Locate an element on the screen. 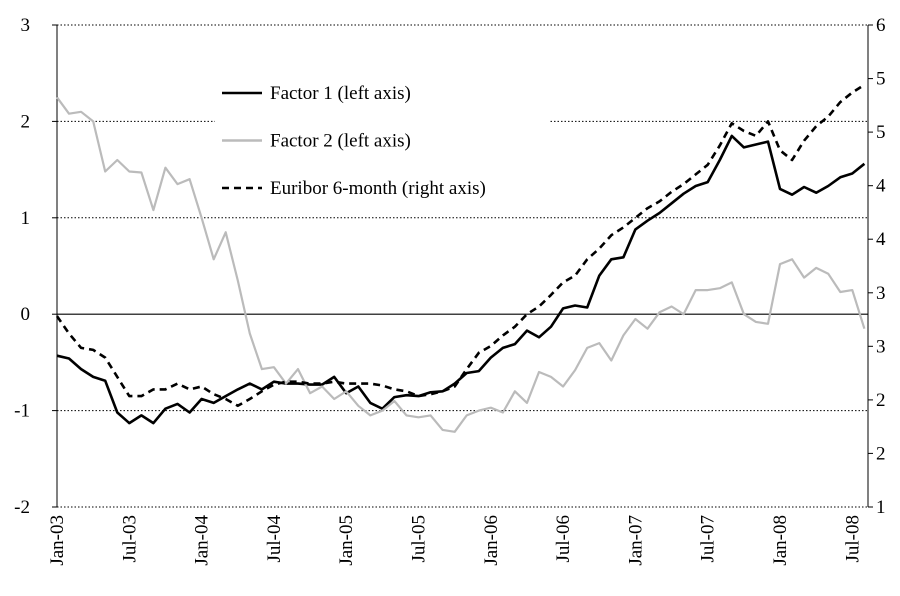  y-tick-label: 2 is located at coordinates (26, 121).